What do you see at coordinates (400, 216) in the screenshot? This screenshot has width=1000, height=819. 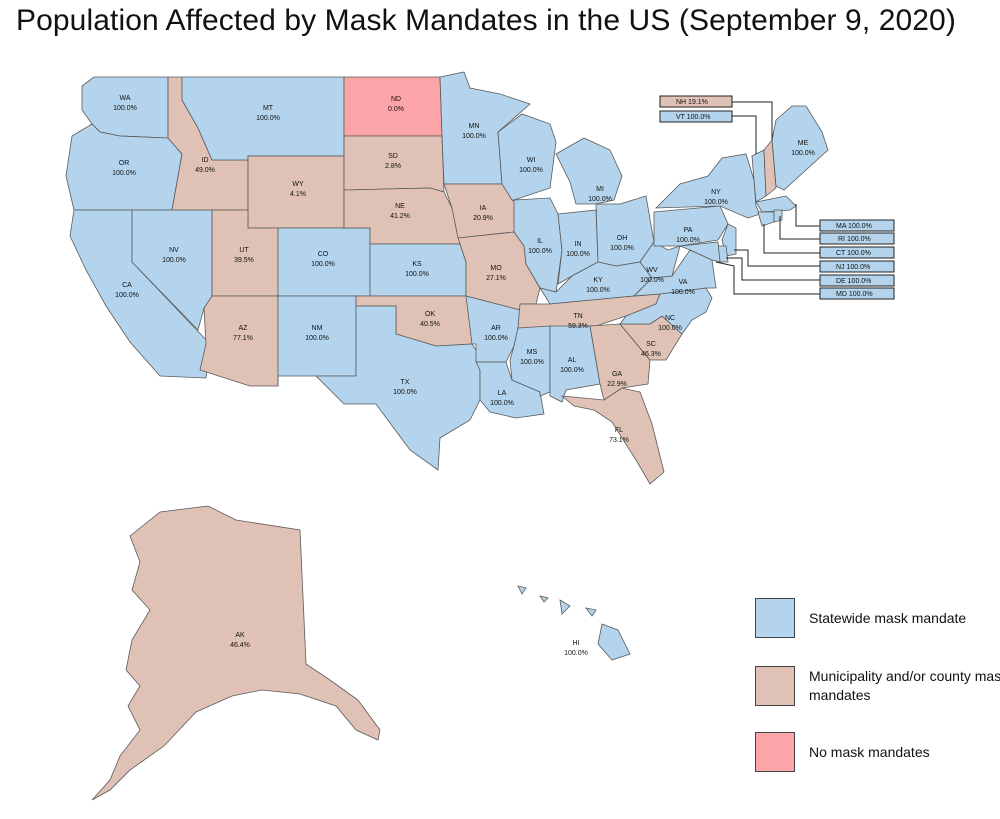 I see `state-value-ne: 41.2%` at bounding box center [400, 216].